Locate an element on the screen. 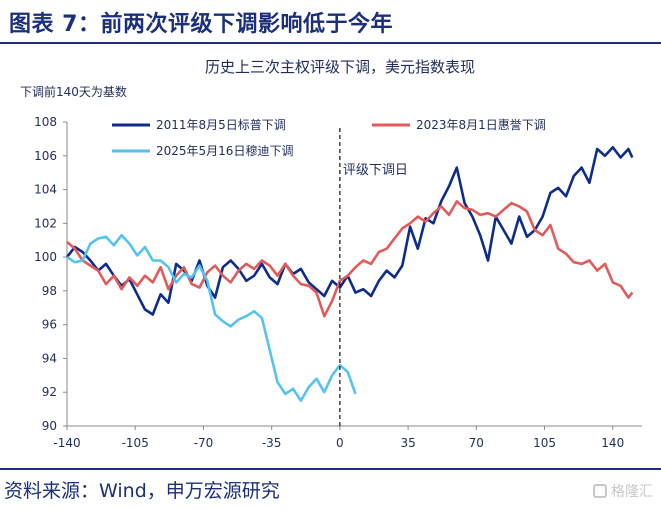  page-title: 图表 7：前两次评级下调影响低于今年 is located at coordinates (201, 24).